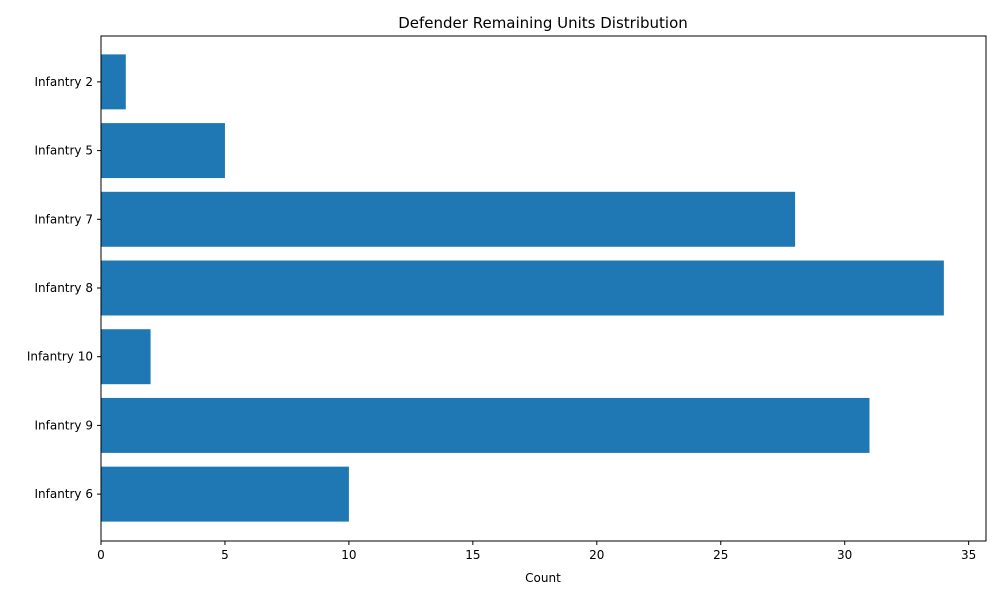  What do you see at coordinates (543, 578) in the screenshot?
I see `x-axis-label: Count` at bounding box center [543, 578].